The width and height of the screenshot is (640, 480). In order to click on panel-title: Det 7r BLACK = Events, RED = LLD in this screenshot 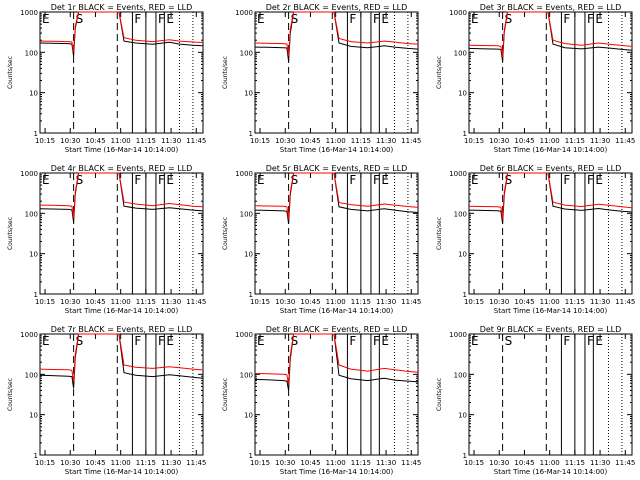, I will do `click(122, 329)`.